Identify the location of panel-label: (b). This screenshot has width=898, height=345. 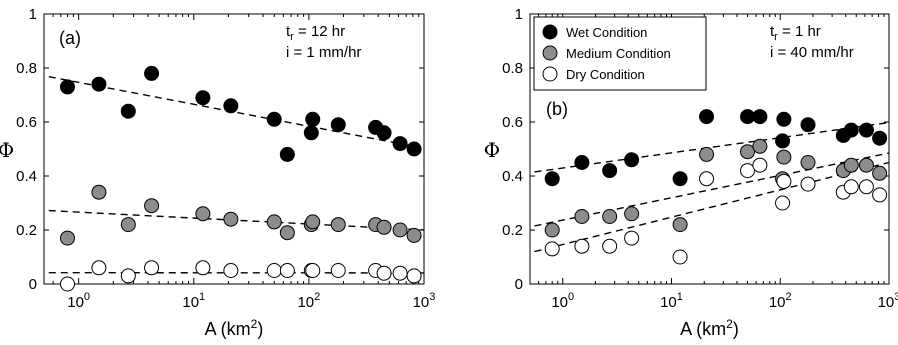
(557, 109).